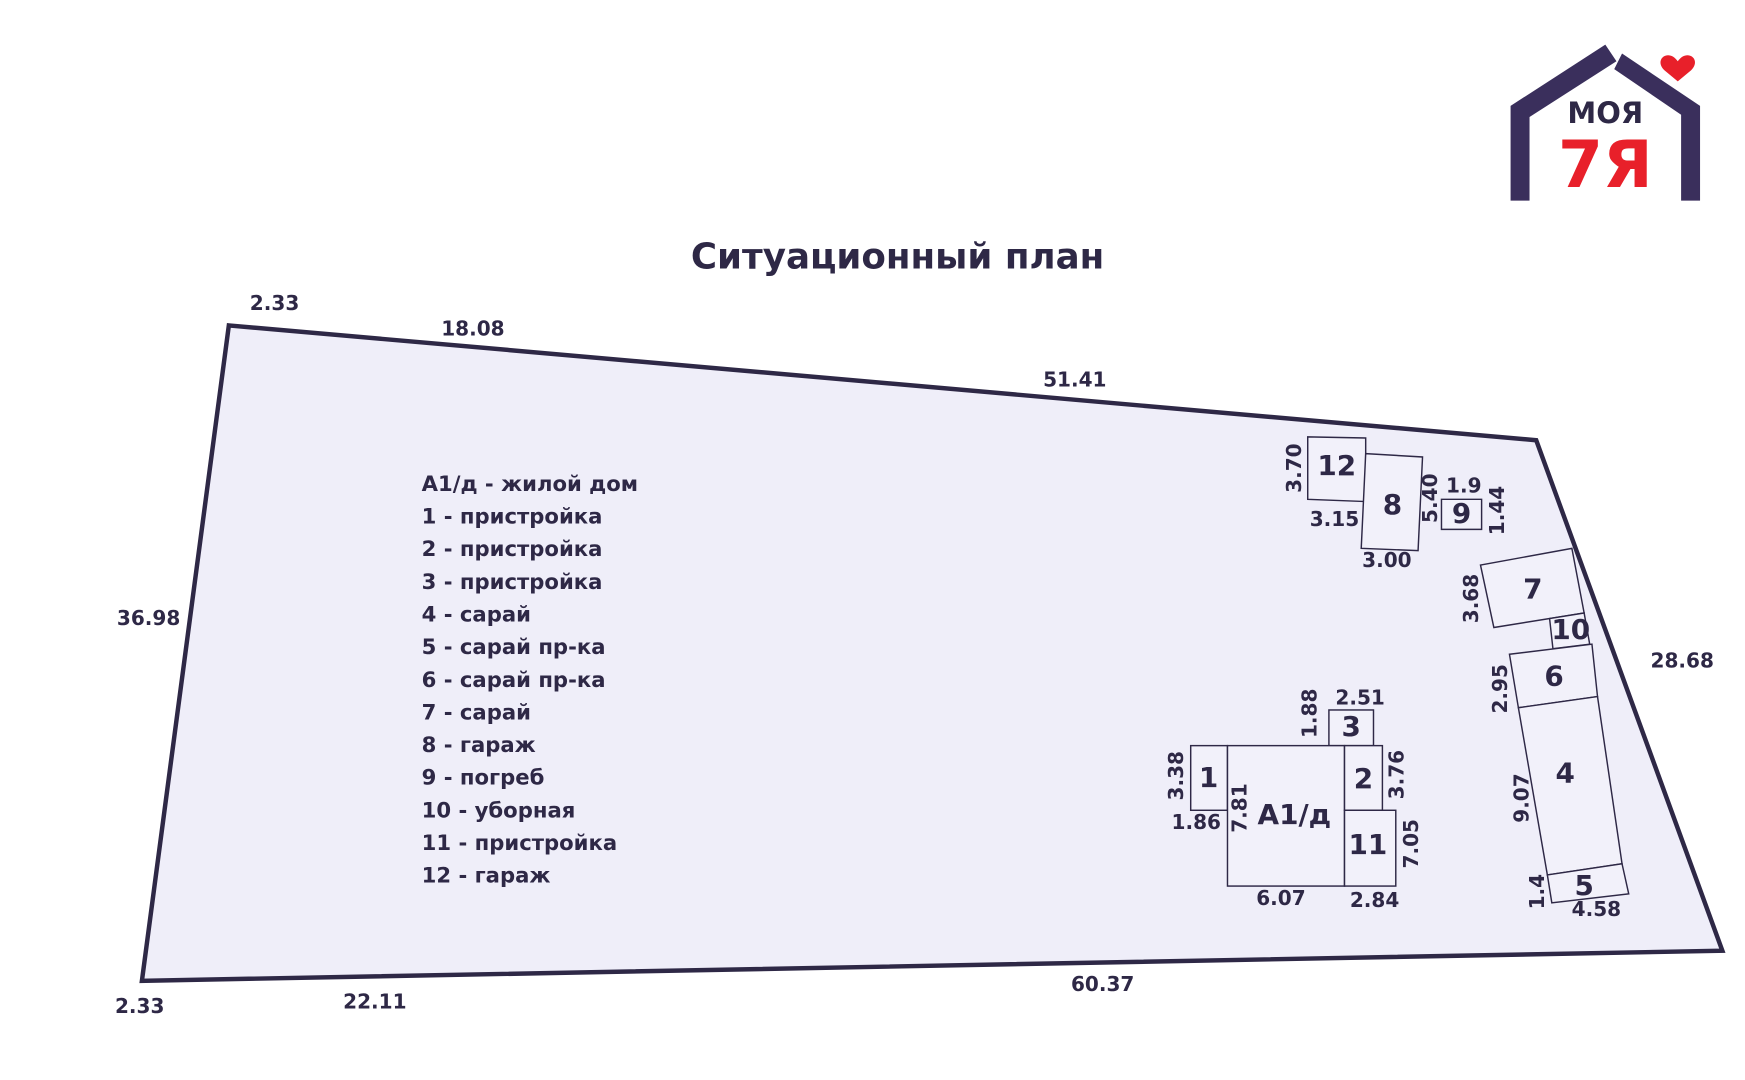  What do you see at coordinates (1294, 467) in the screenshot?
I see `dimension-label: 3.70` at bounding box center [1294, 467].